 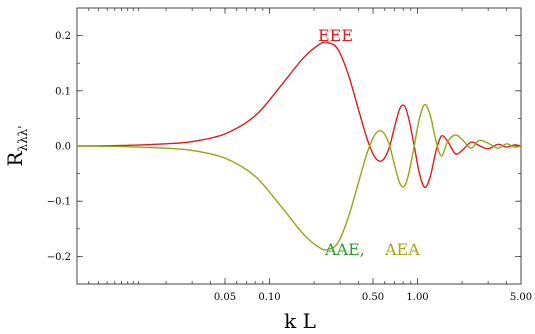 I want to click on annotation-aea: AEA, so click(x=402, y=249).